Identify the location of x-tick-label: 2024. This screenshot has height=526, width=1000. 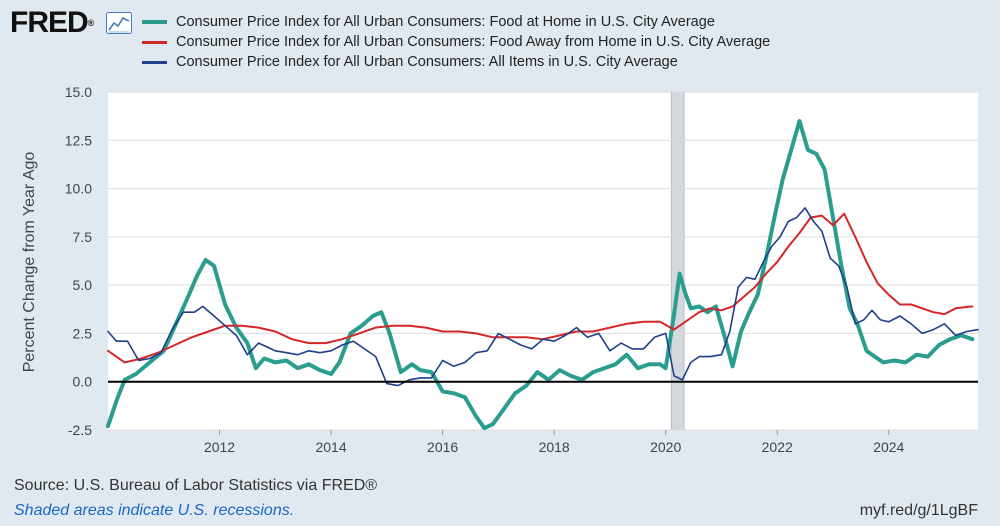
(888, 447).